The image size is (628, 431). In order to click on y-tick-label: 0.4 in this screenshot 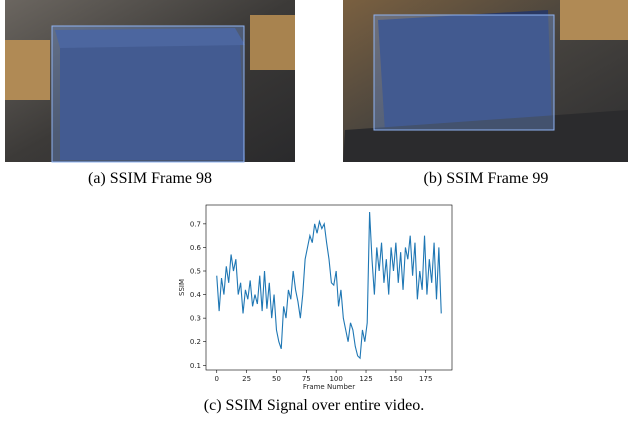, I will do `click(196, 295)`.